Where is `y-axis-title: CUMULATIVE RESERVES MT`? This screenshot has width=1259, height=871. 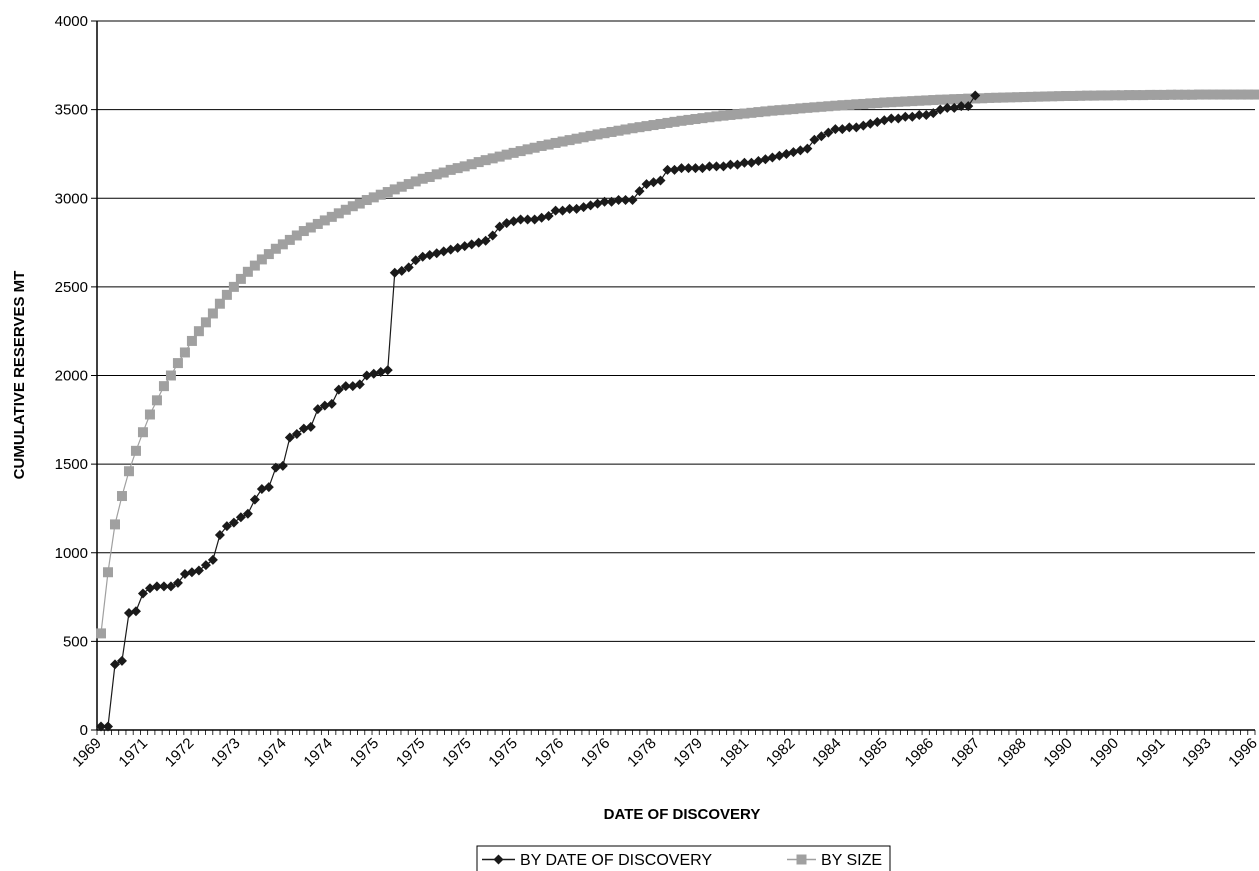
y-axis-title: CUMULATIVE RESERVES MT is located at coordinates (19, 375).